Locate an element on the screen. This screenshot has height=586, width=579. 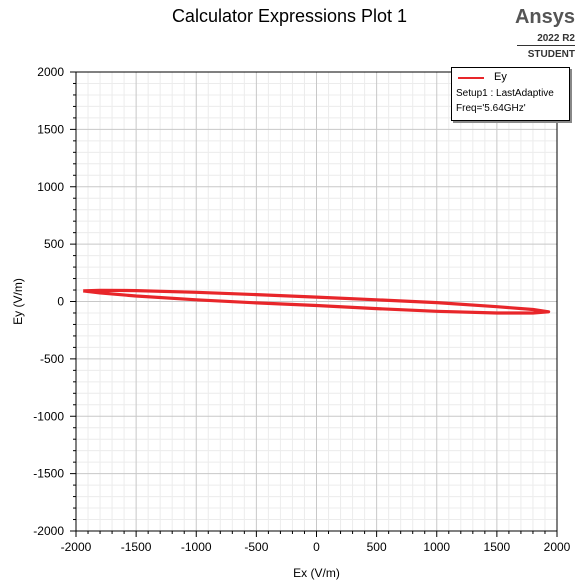
x-tick-label: 0 is located at coordinates (316, 547).